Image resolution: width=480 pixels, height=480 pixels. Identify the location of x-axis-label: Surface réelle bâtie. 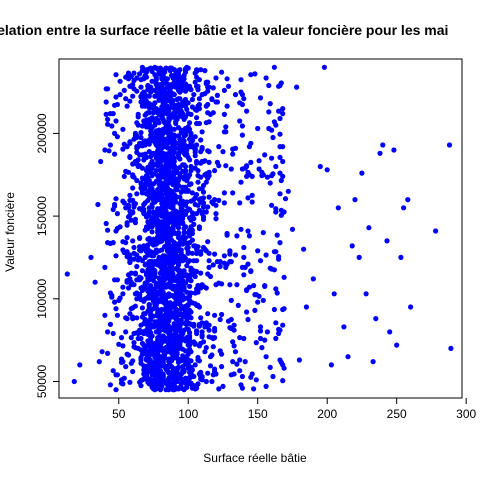
(255, 458).